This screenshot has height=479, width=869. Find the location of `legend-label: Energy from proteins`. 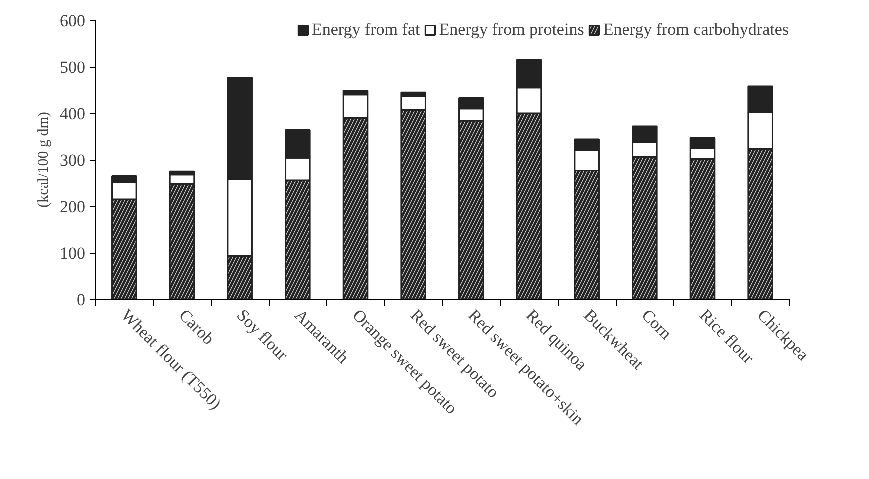

legend-label: Energy from proteins is located at coordinates (511, 30).